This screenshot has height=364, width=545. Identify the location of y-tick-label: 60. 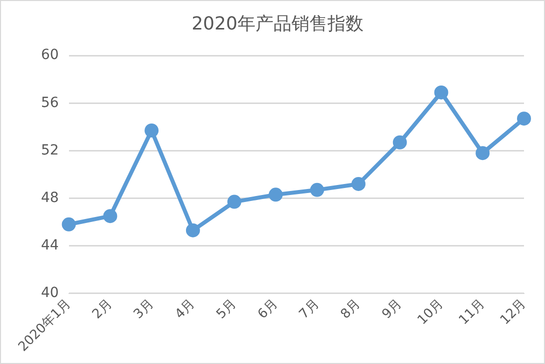
(49, 55).